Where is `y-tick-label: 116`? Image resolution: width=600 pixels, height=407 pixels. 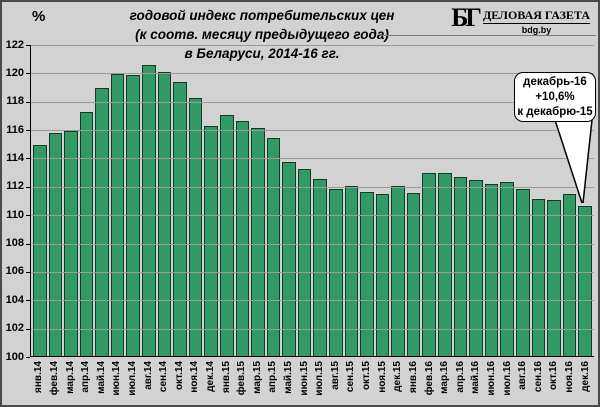 y-tick-label: 116 is located at coordinates (15, 129).